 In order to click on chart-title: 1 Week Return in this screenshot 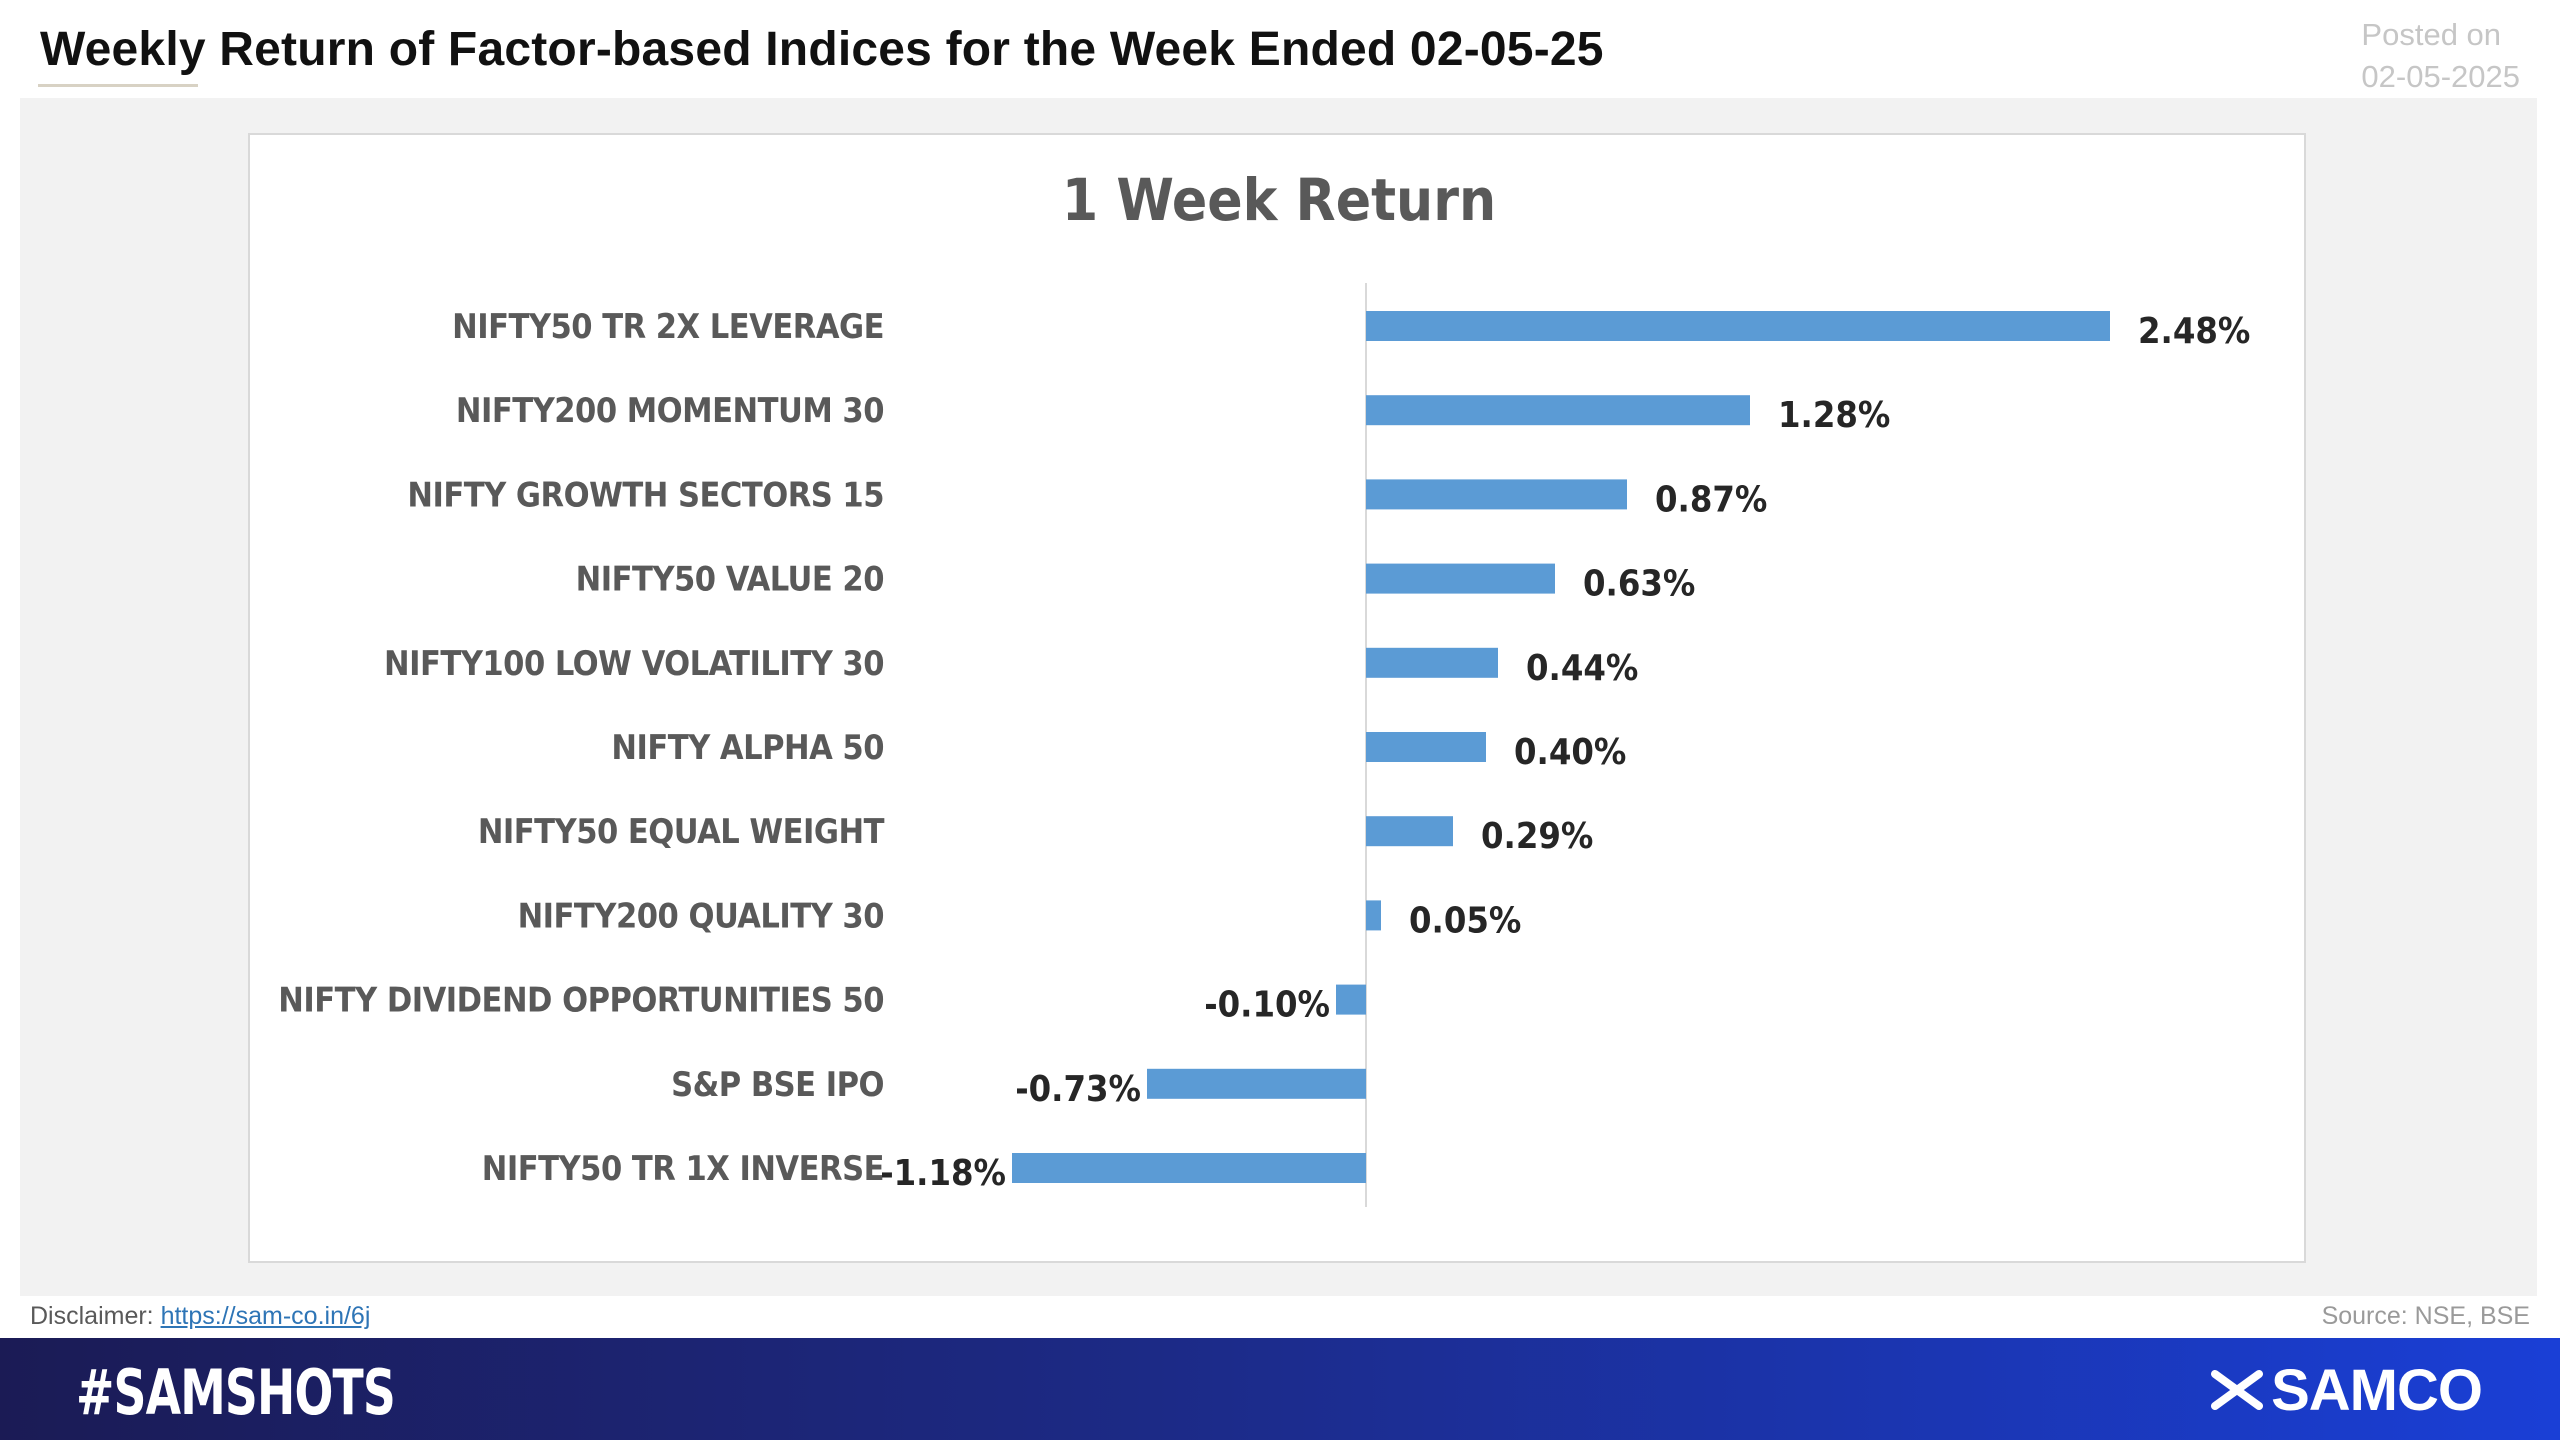, I will do `click(1279, 200)`.